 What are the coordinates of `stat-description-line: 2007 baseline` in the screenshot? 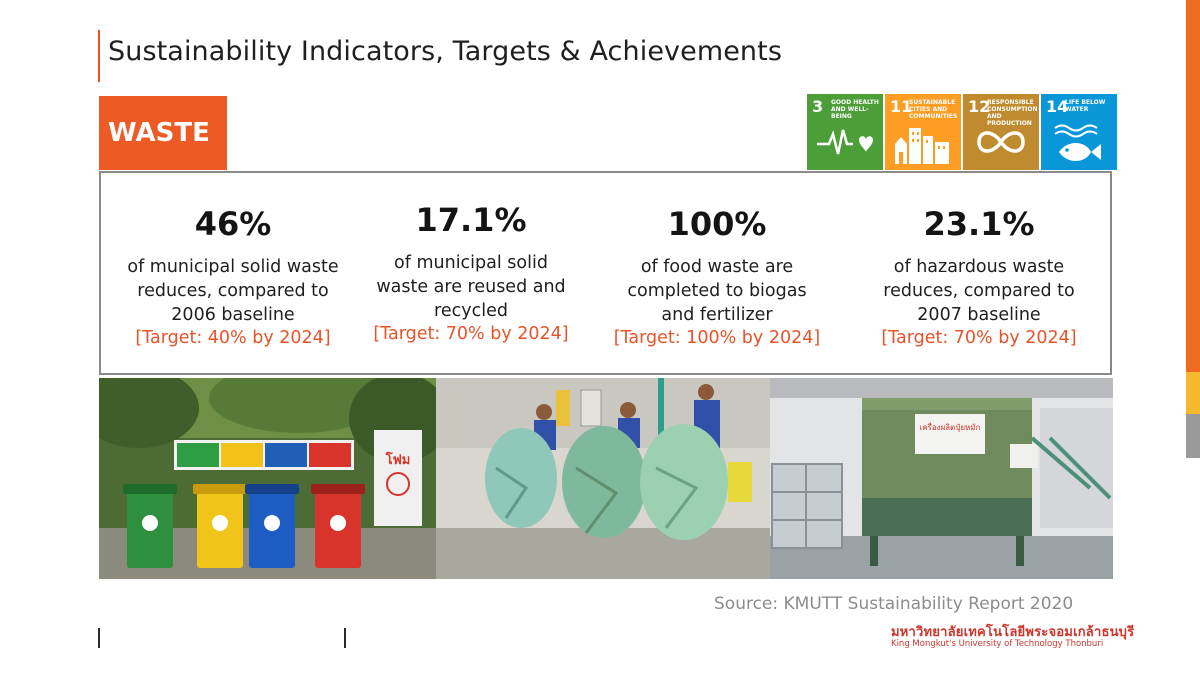 It's located at (979, 315).